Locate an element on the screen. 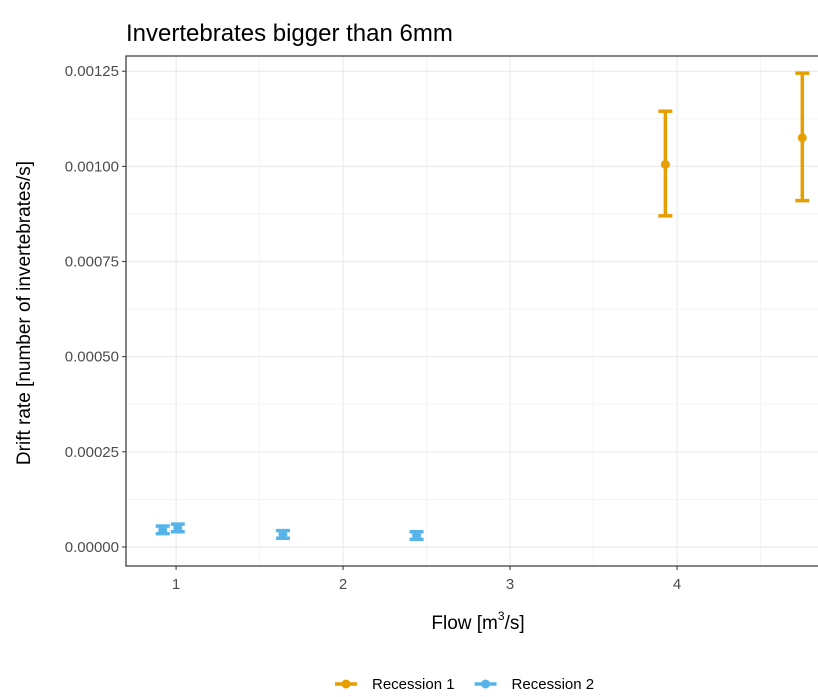  legend: Recession 1 Recession 2 is located at coordinates (464, 684).